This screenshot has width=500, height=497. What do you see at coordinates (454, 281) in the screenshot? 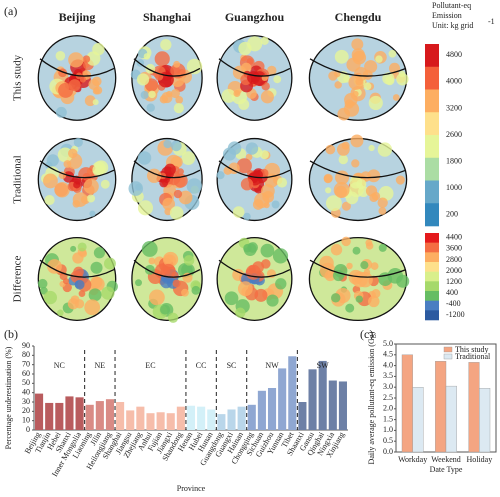
I see `colorbar-tick-label: 1200` at bounding box center [454, 281].